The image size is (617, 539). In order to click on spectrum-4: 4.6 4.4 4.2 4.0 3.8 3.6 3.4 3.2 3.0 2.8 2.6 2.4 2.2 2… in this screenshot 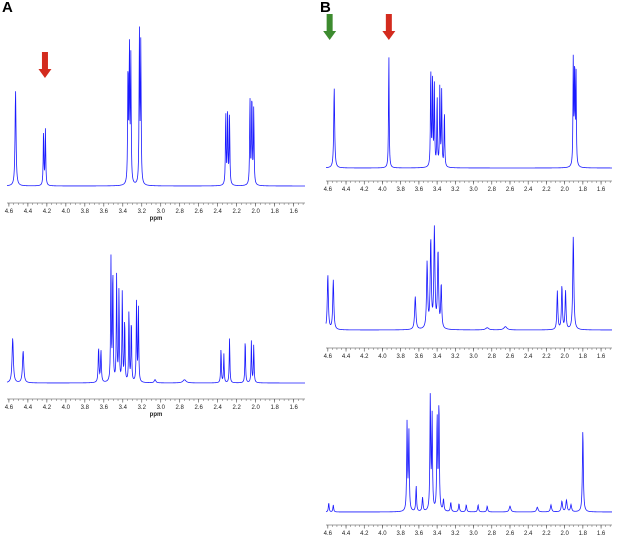, I will do `click(468, 292)`.